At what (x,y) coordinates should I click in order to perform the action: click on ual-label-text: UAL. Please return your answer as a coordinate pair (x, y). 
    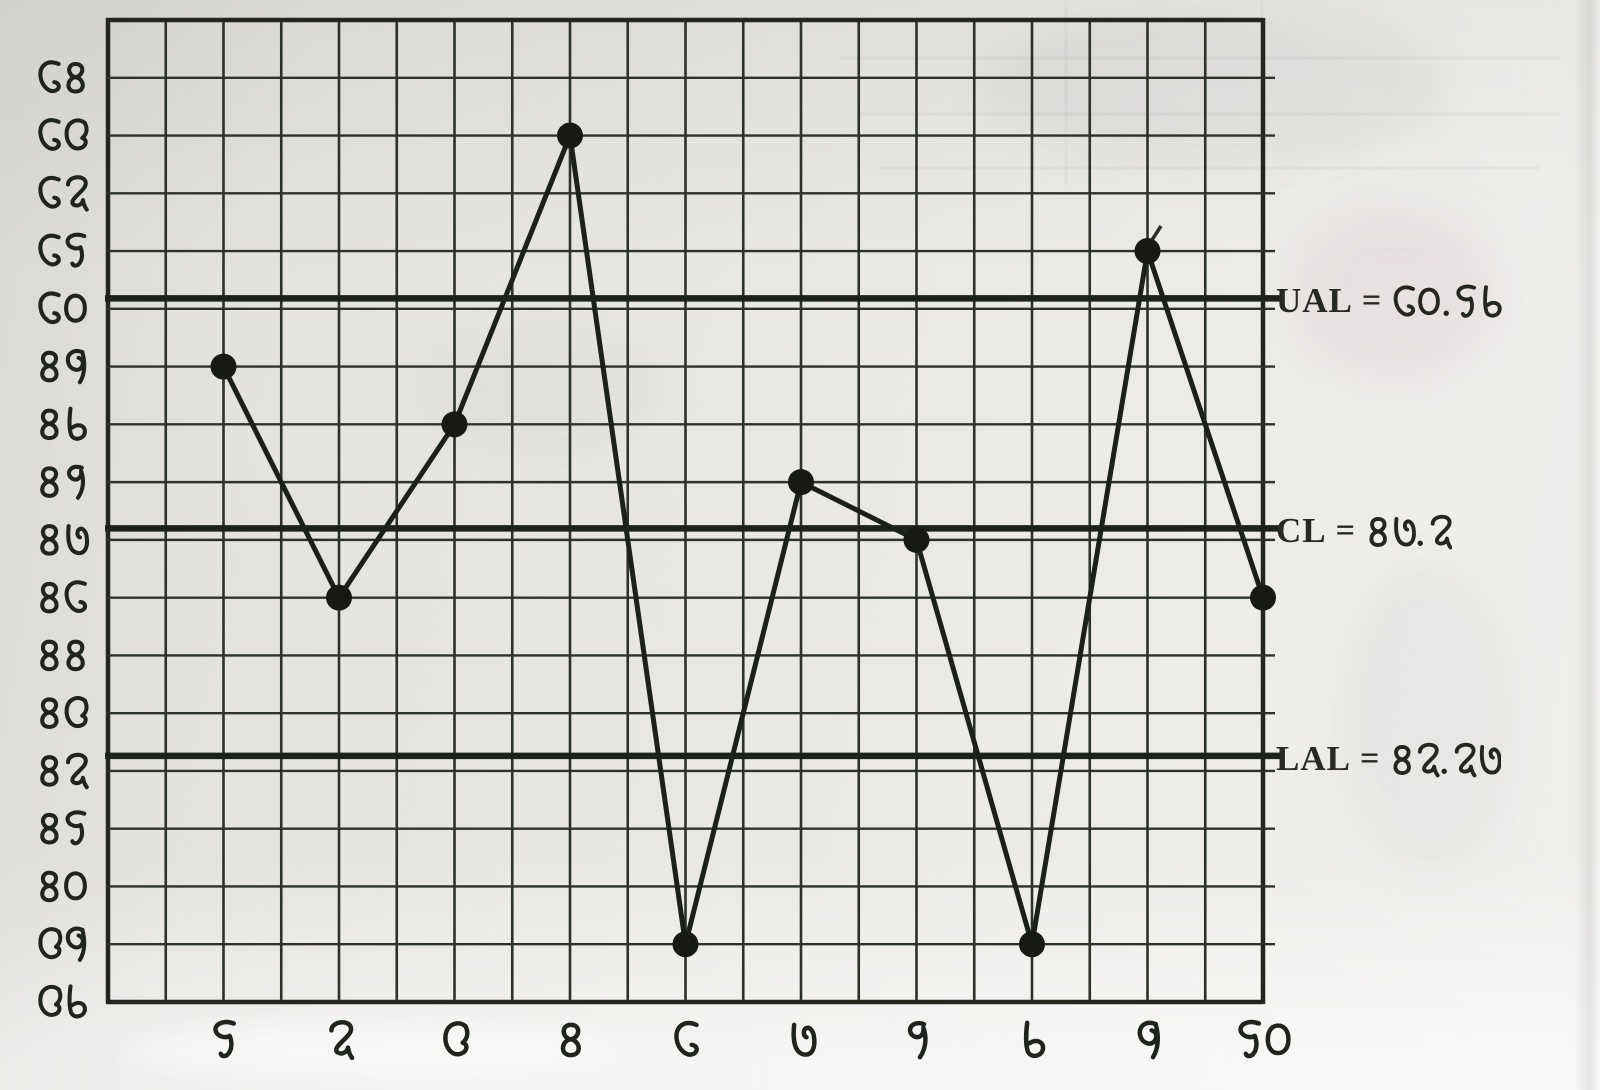
    Looking at the image, I should click on (1314, 301).